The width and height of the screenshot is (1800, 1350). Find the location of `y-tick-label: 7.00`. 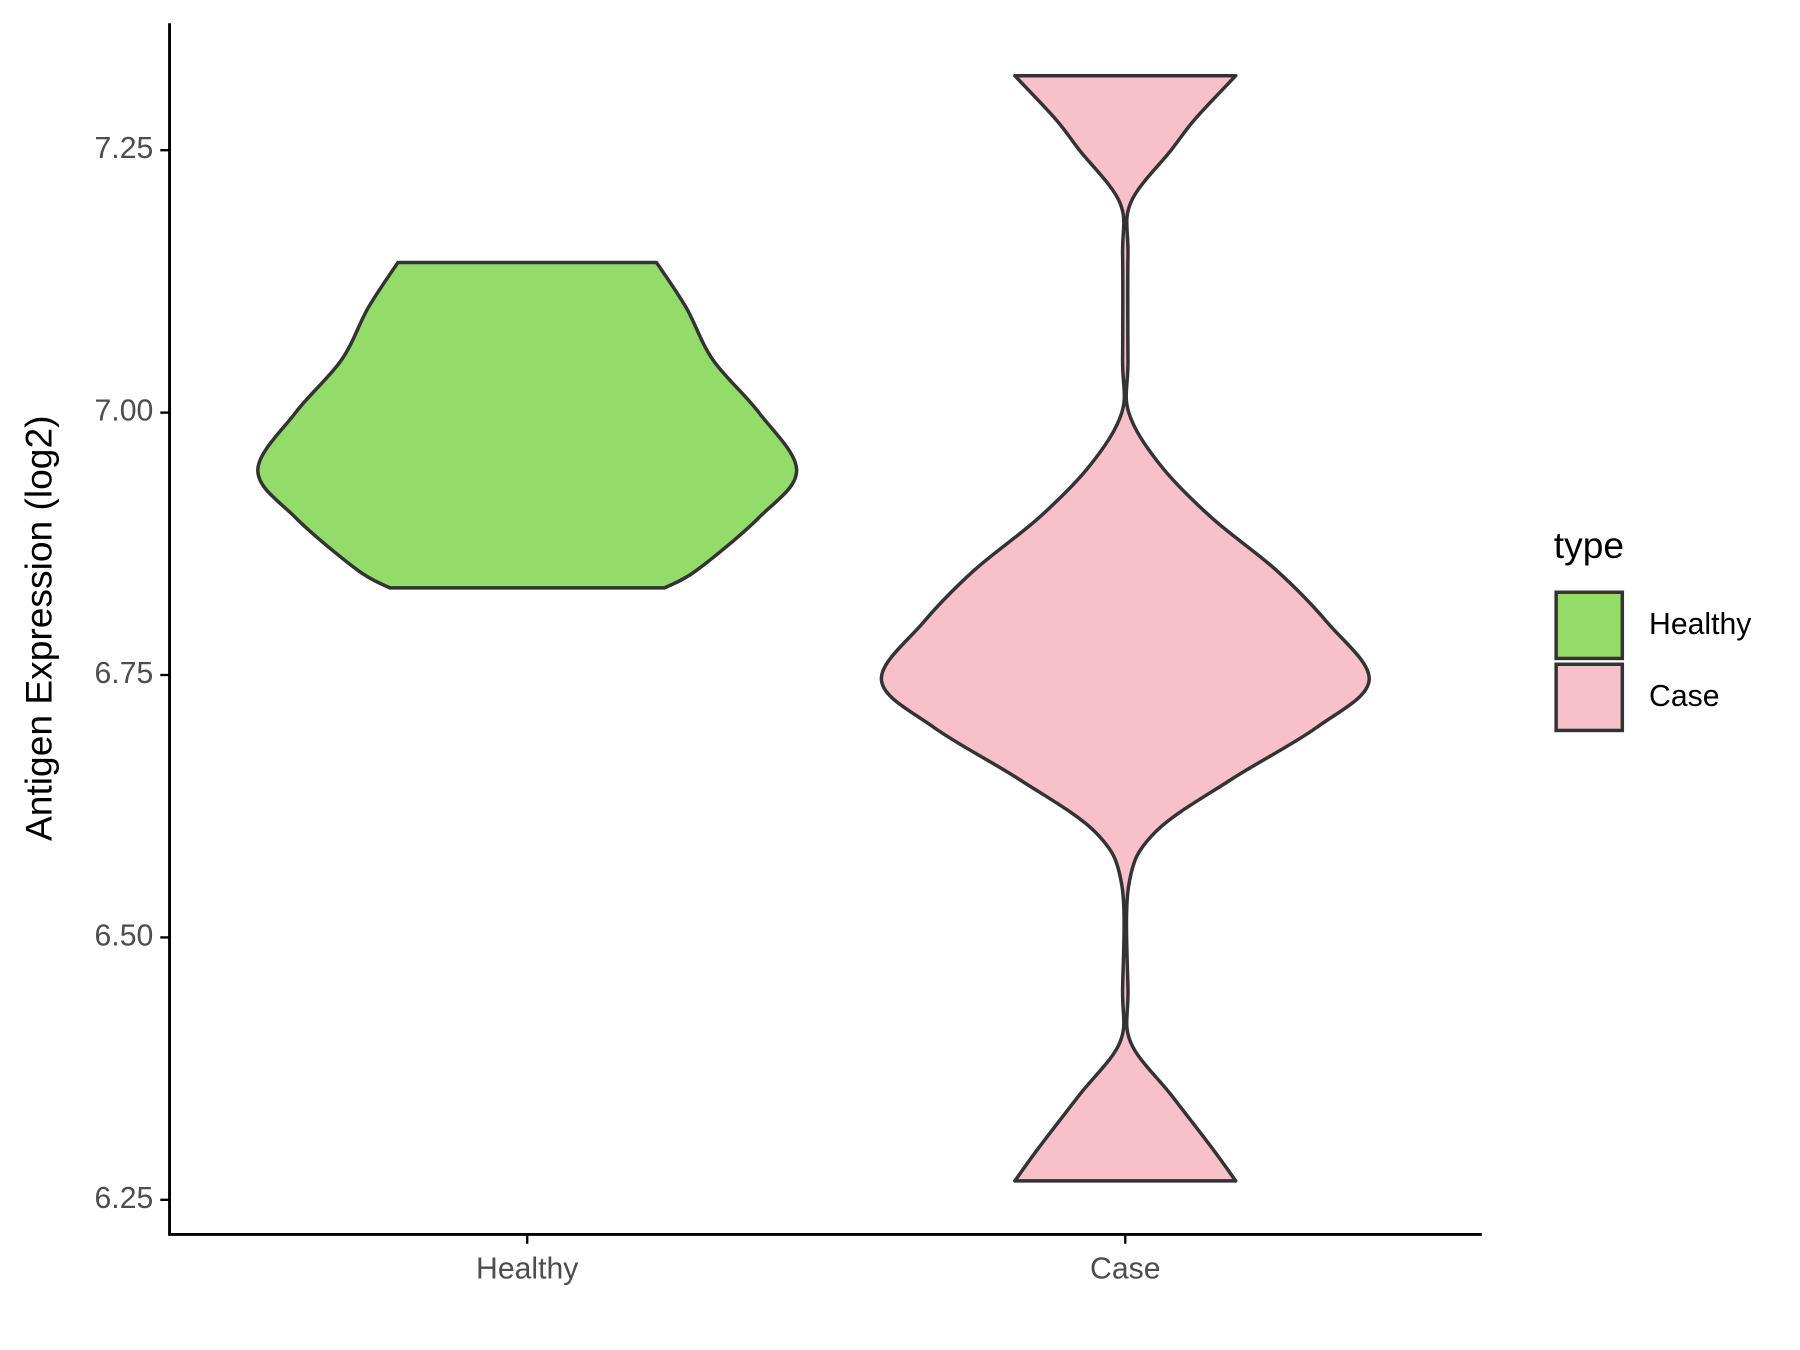

y-tick-label: 7.00 is located at coordinates (124, 411).